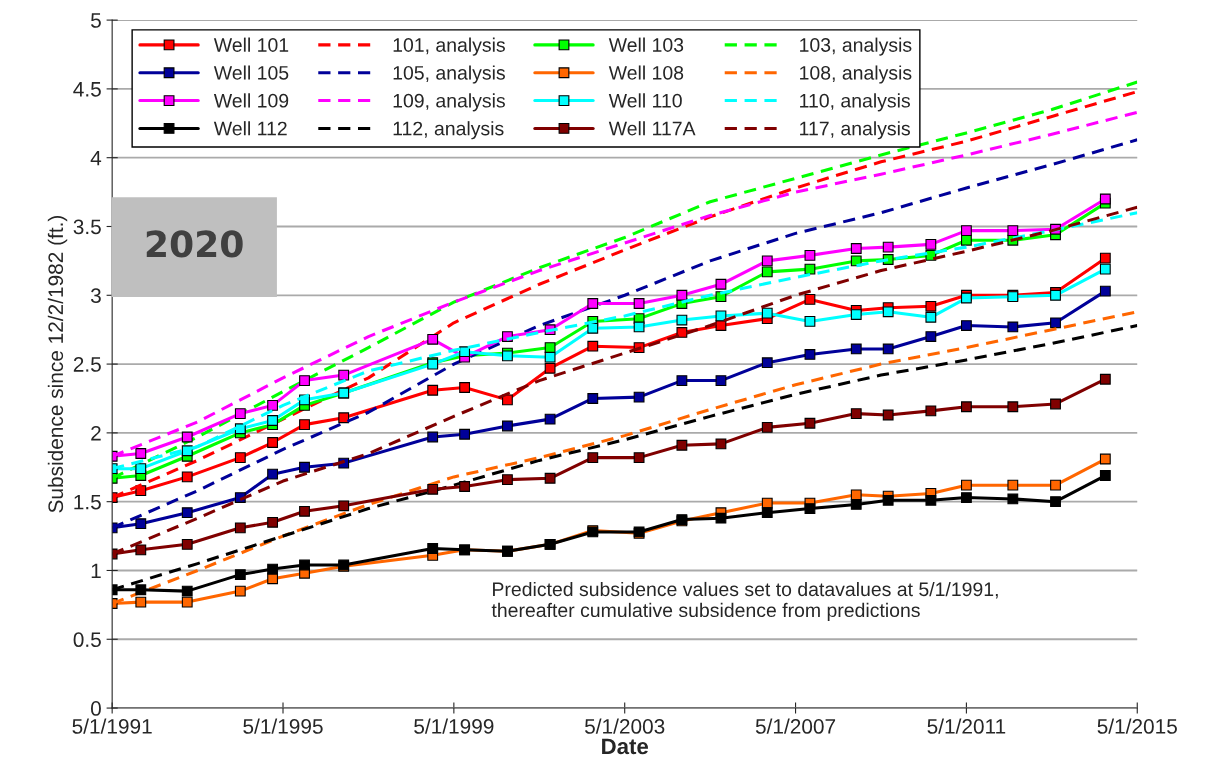 Image resolution: width=1206 pixels, height=773 pixels. What do you see at coordinates (95, 296) in the screenshot?
I see `y-tick-label: 3` at bounding box center [95, 296].